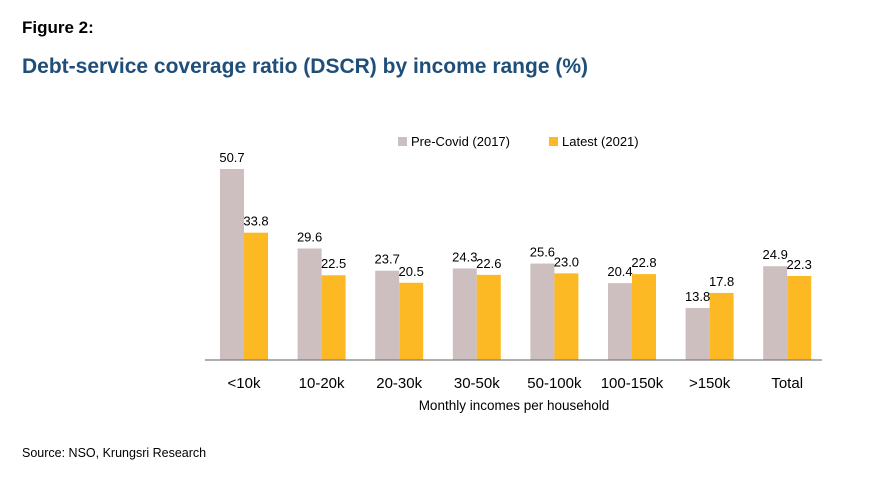 The height and width of the screenshot is (477, 870). Describe the element at coordinates (488, 263) in the screenshot. I see `value-label-latest-3: 22.6` at that location.